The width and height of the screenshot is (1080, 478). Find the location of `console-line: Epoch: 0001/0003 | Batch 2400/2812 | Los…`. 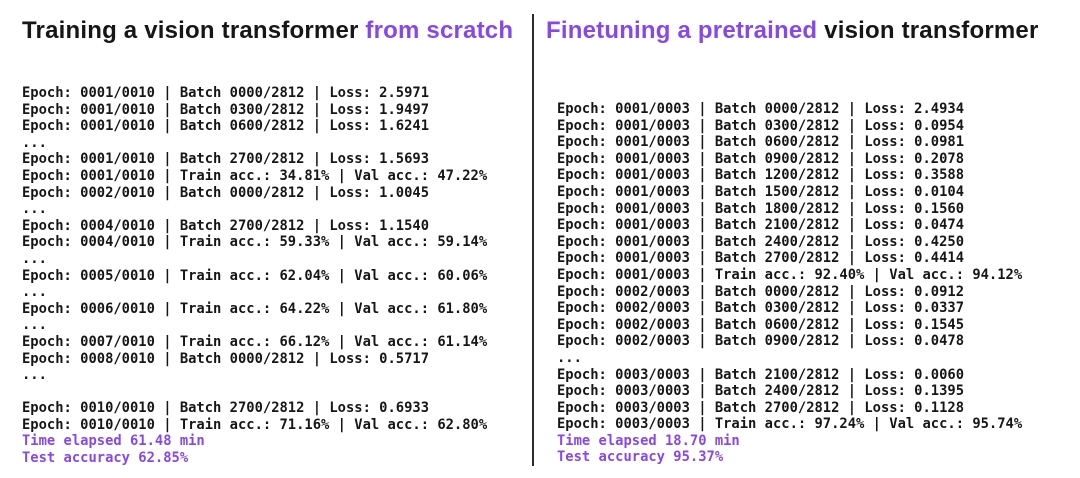

console-line: Epoch: 0001/0003 | Batch 2400/2812 | Los… is located at coordinates (761, 241).